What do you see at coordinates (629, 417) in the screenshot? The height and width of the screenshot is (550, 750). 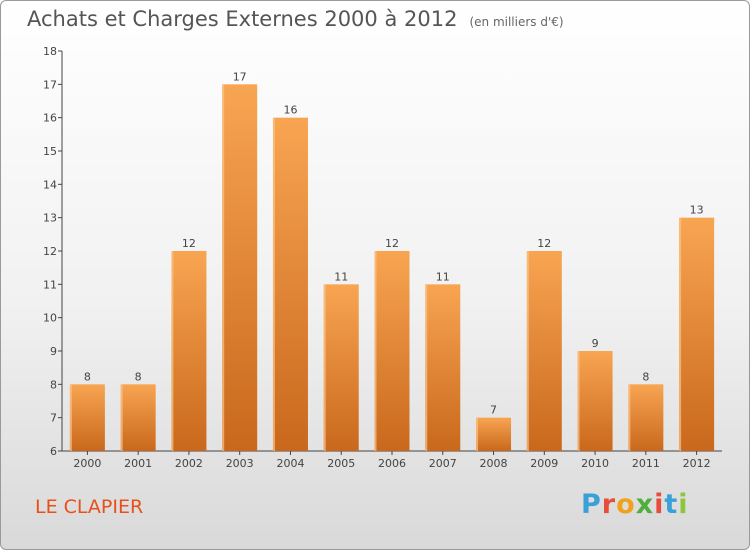 I see `bar-highlight-2011` at bounding box center [629, 417].